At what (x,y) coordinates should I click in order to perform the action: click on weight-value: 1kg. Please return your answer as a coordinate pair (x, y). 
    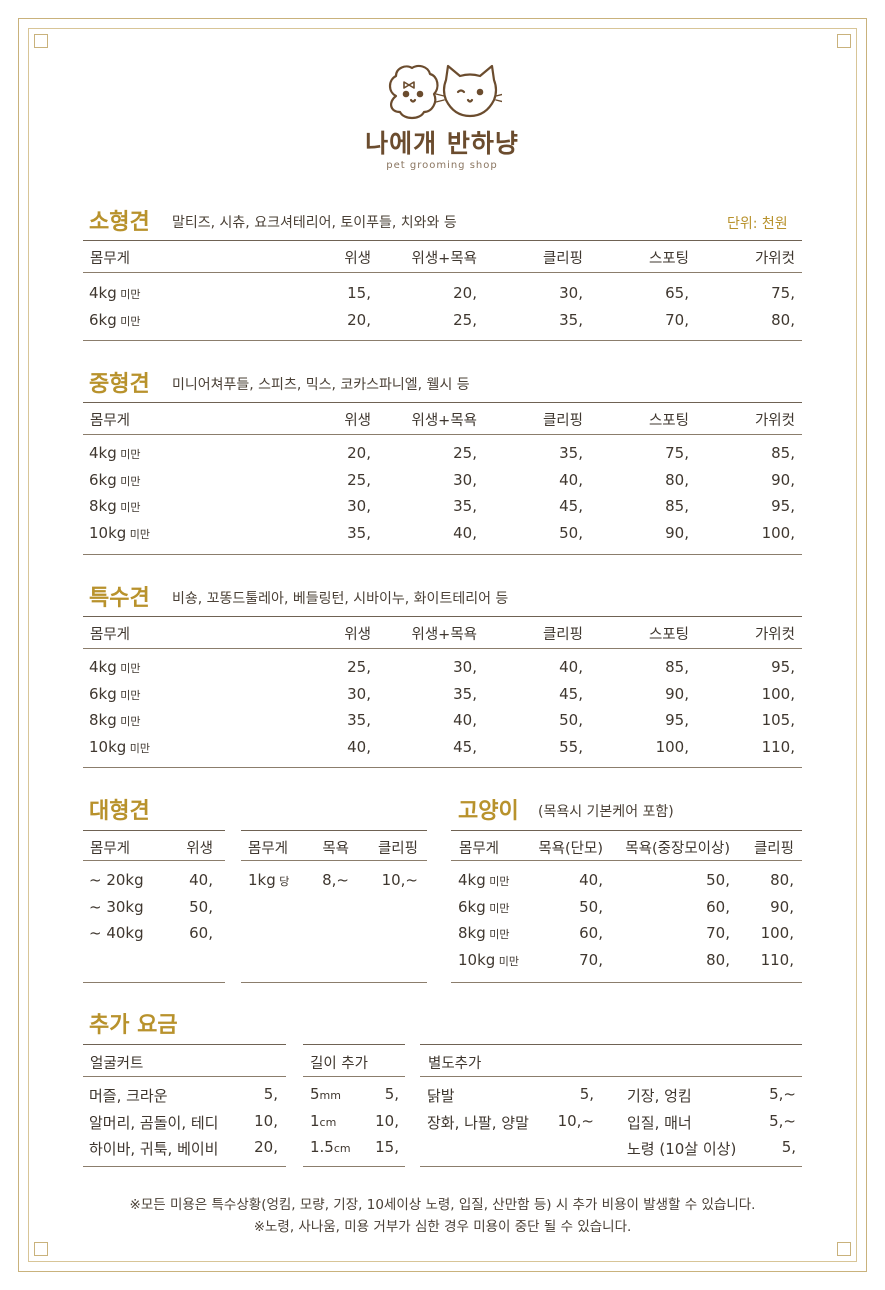
    Looking at the image, I should click on (262, 880).